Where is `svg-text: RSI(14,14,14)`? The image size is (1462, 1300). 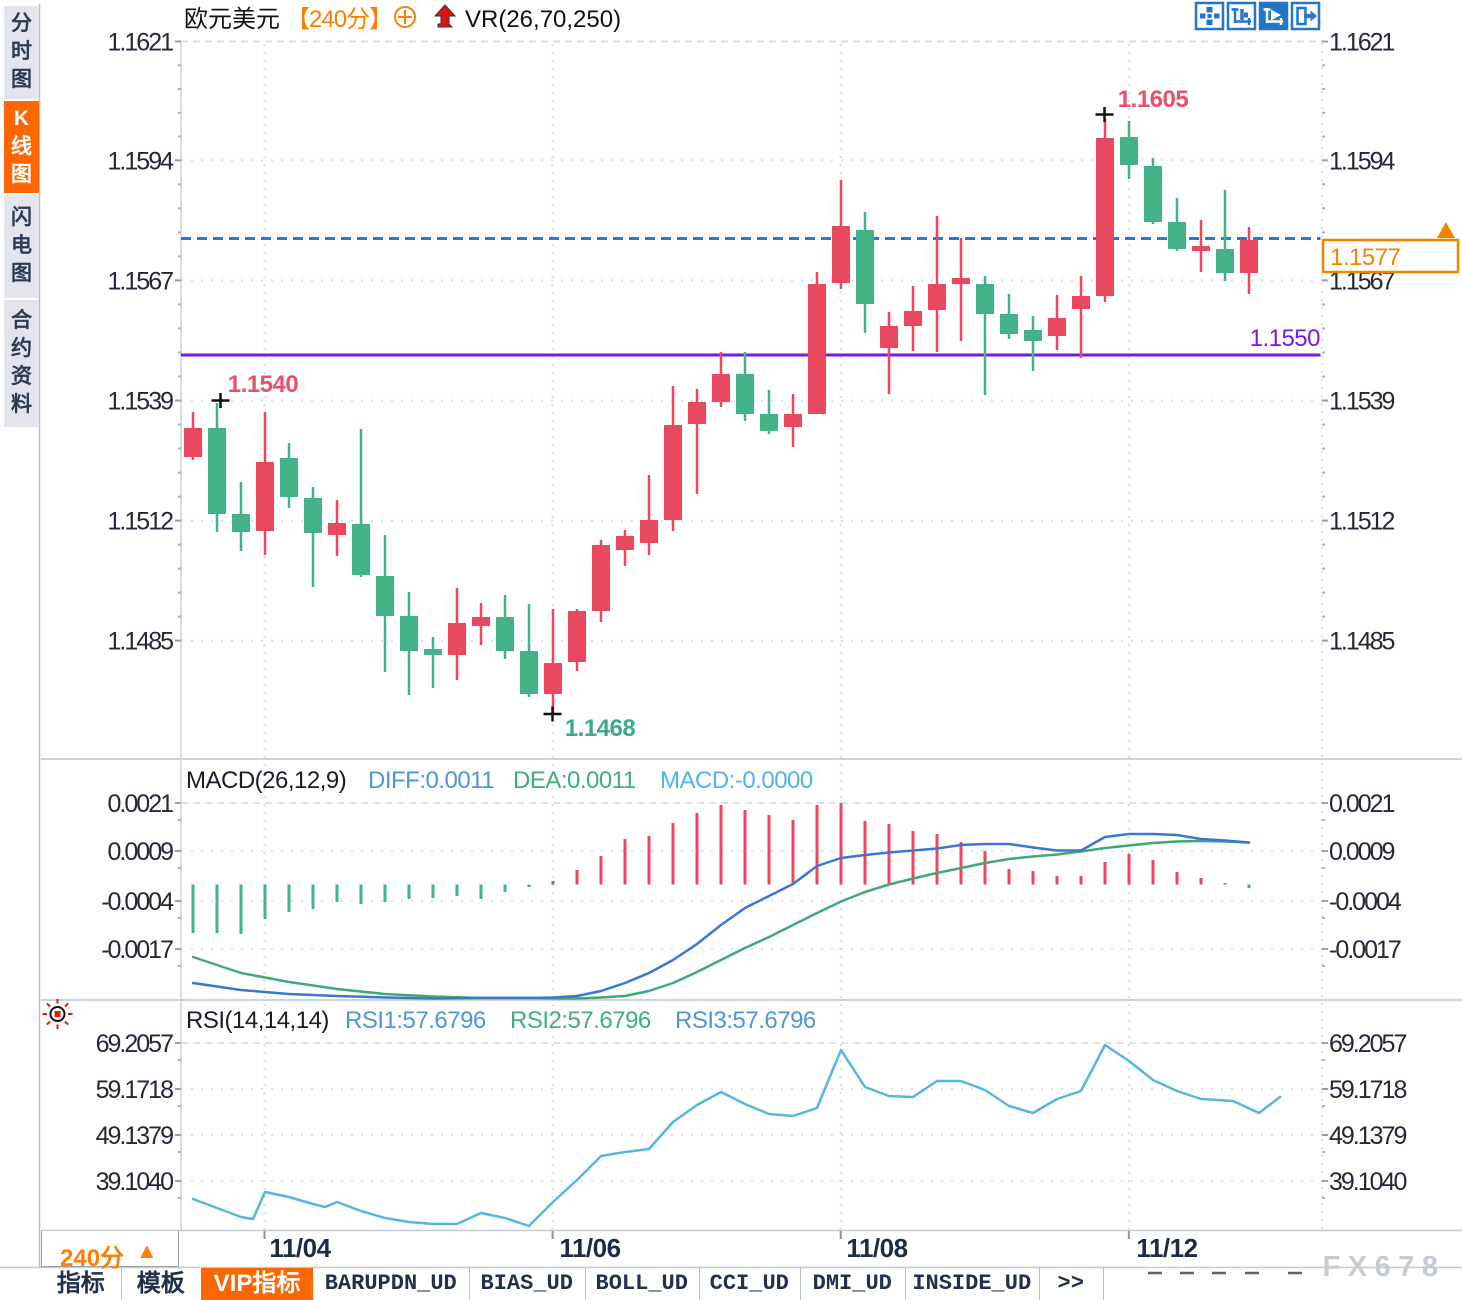
svg-text: RSI(14,14,14) is located at coordinates (257, 1020).